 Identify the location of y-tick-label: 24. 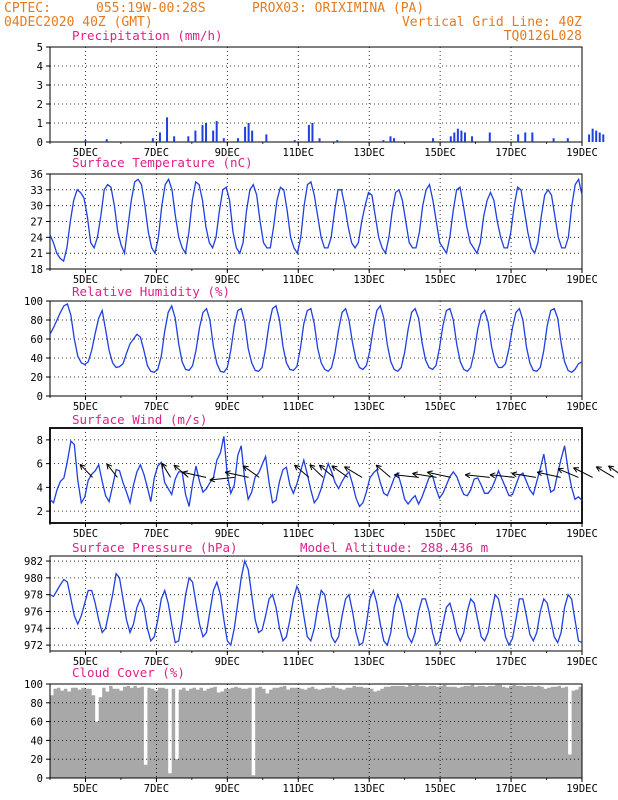
(36, 238).